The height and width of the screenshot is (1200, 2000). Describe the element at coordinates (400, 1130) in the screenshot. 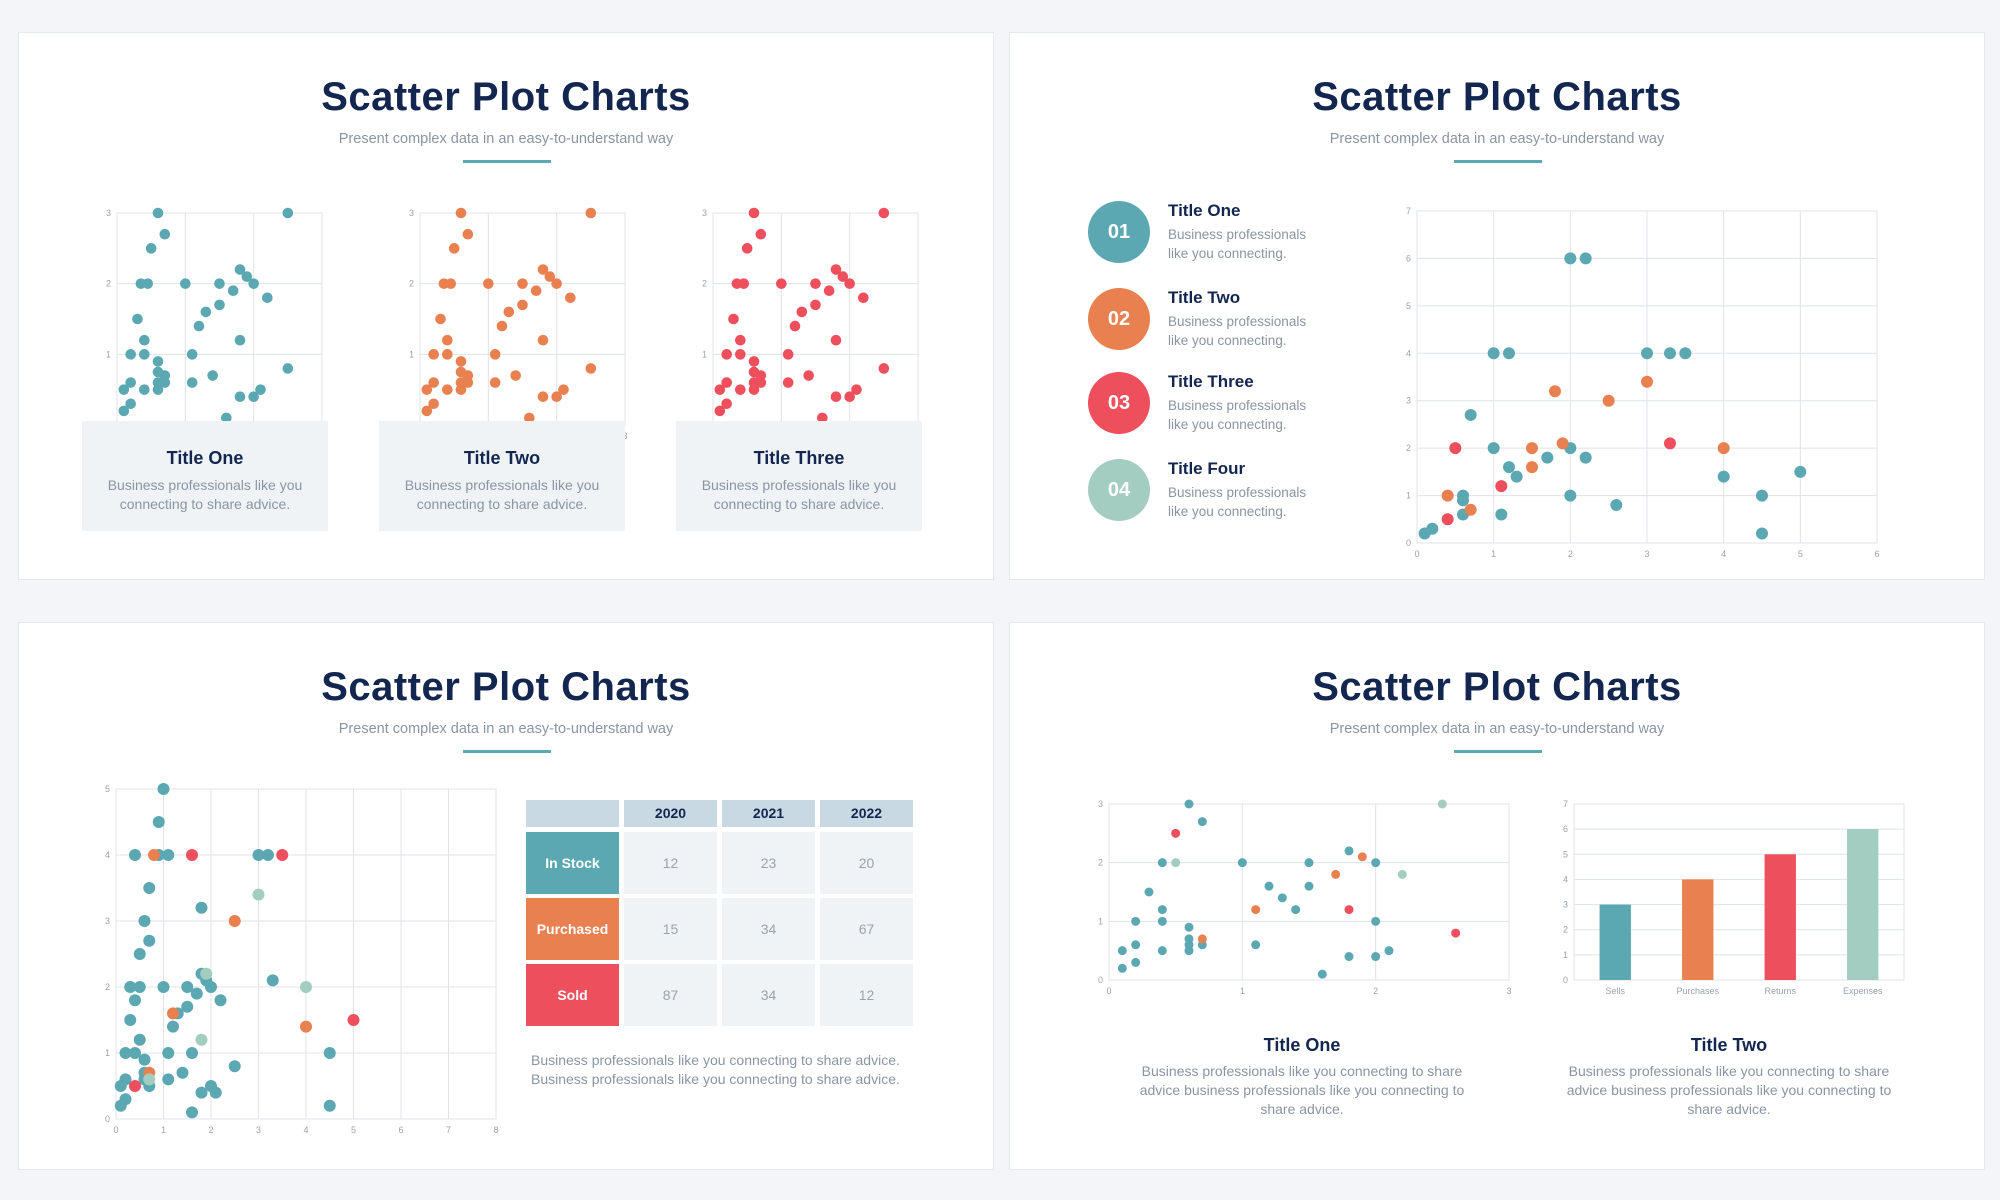

I see `x-tick-label: 6` at that location.